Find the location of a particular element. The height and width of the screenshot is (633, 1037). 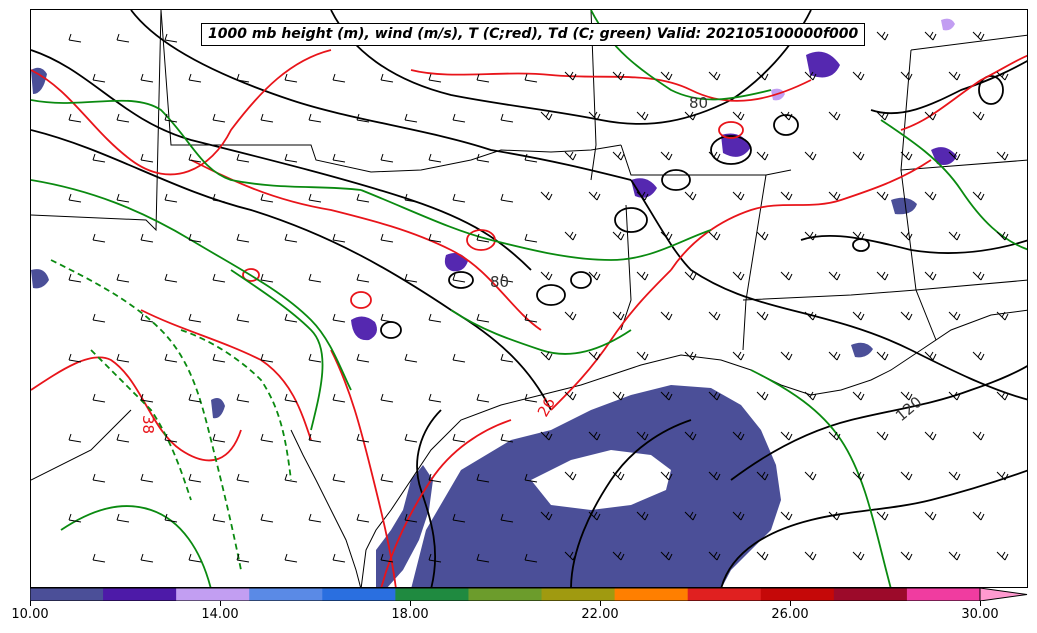

height-contour-label: 120 is located at coordinates (909, 409).